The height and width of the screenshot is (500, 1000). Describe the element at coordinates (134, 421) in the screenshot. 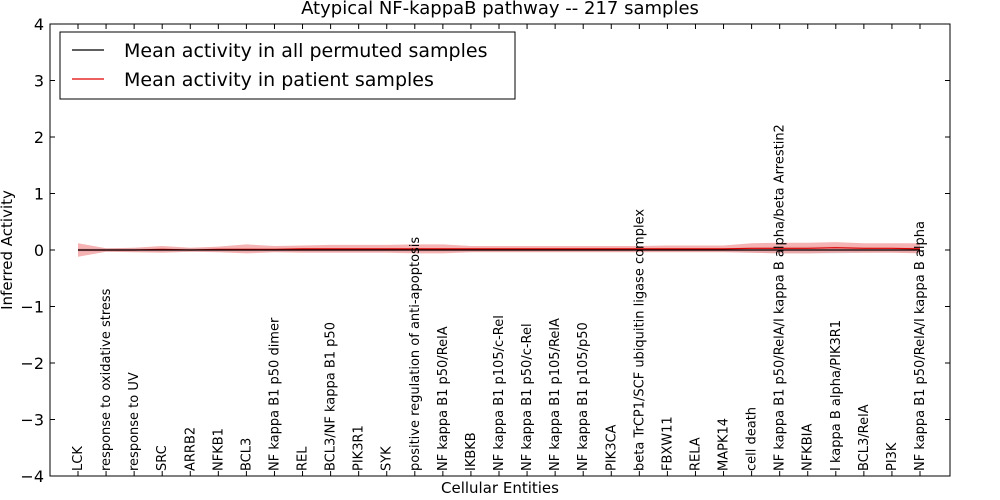

I see `x-tick-label: response to UV` at that location.